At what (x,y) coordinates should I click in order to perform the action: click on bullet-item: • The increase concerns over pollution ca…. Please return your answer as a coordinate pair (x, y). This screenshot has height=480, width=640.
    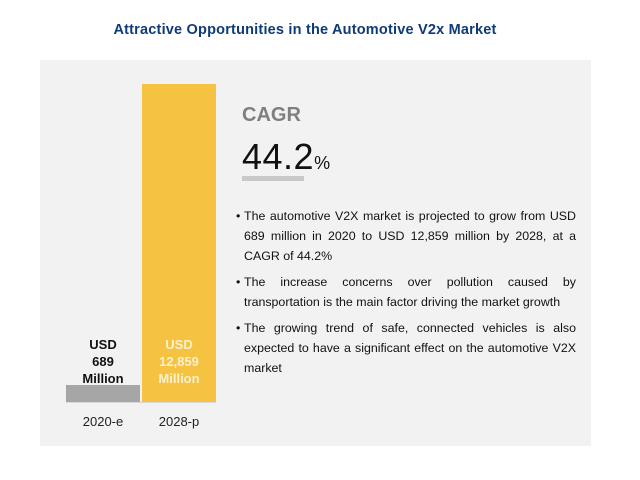
    Looking at the image, I should click on (406, 292).